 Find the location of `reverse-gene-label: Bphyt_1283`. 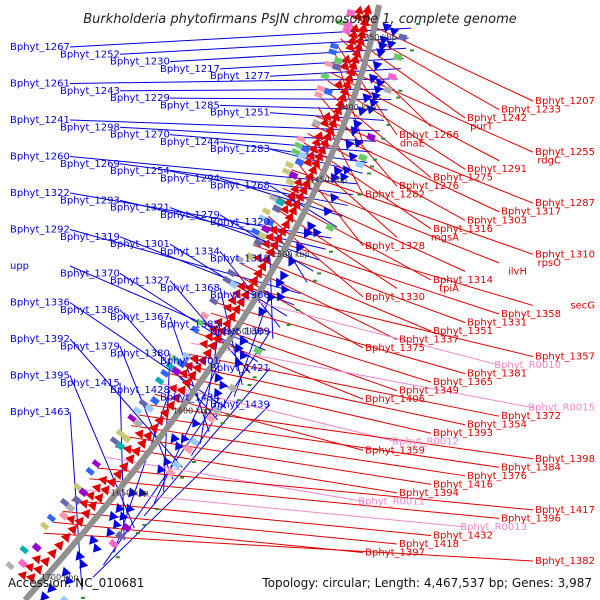

reverse-gene-label: Bphyt_1283 is located at coordinates (240, 149).